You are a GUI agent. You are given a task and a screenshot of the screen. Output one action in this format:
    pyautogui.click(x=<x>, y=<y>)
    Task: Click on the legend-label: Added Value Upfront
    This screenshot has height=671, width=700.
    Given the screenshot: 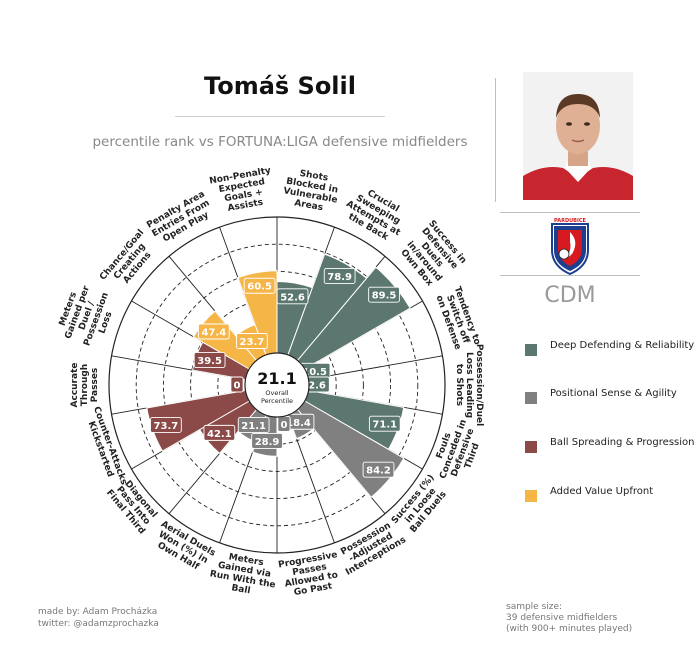 What is the action you would take?
    pyautogui.click(x=602, y=491)
    